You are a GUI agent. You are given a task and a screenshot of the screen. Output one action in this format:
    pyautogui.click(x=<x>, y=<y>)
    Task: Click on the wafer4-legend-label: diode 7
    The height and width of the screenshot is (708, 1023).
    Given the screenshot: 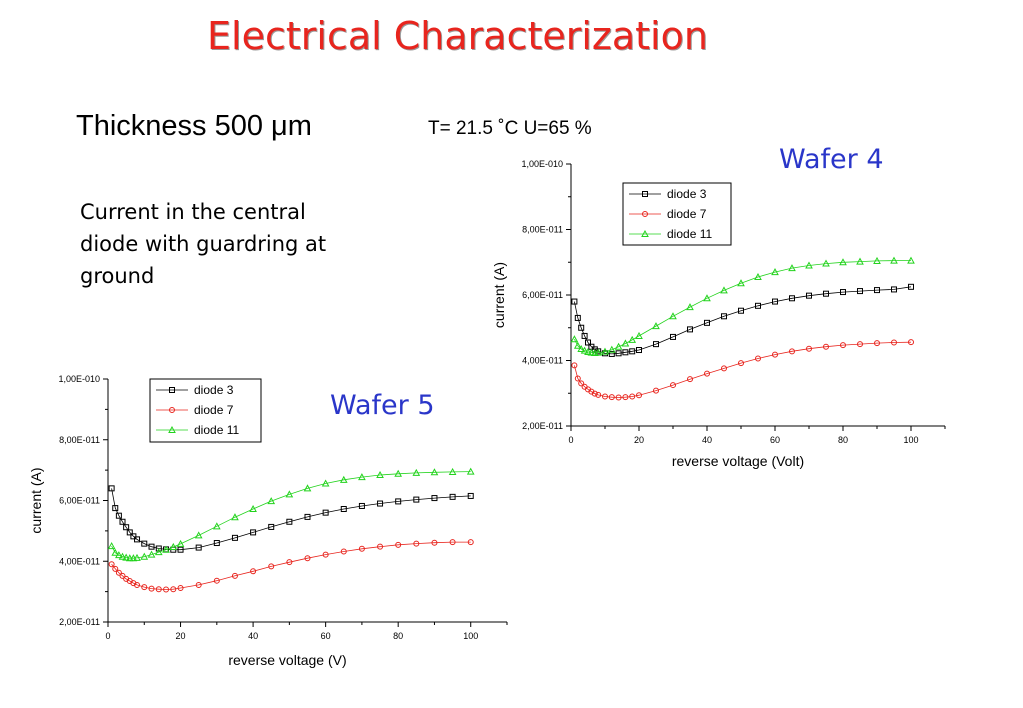 What is the action you would take?
    pyautogui.click(x=687, y=214)
    